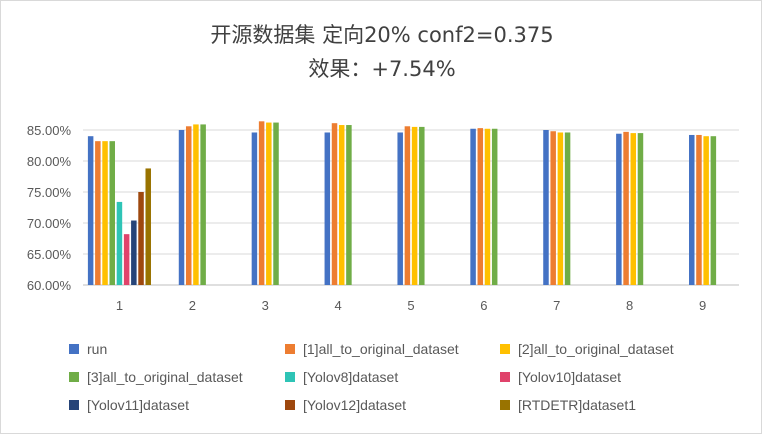  What do you see at coordinates (381, 35) in the screenshot?
I see `chart-title-line1: 开源数据集 定向20% conf2=0.375` at bounding box center [381, 35].